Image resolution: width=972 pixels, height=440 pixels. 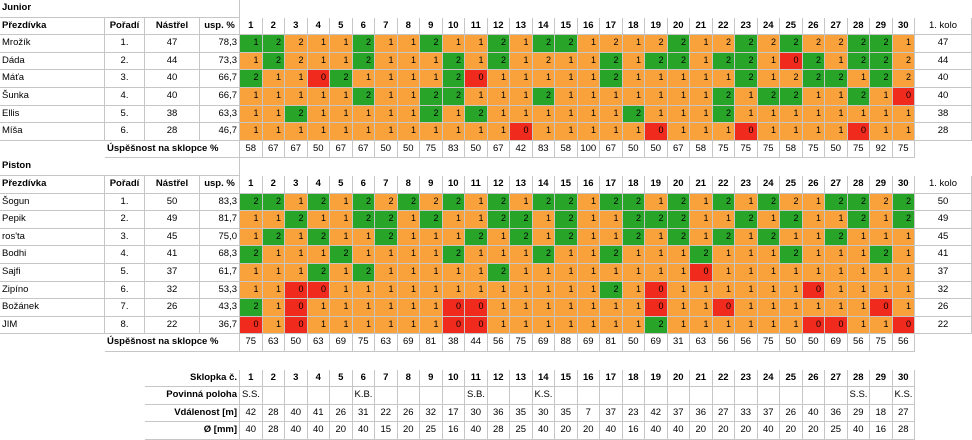 I want to click on column-header: usp. %, so click(x=220, y=185).